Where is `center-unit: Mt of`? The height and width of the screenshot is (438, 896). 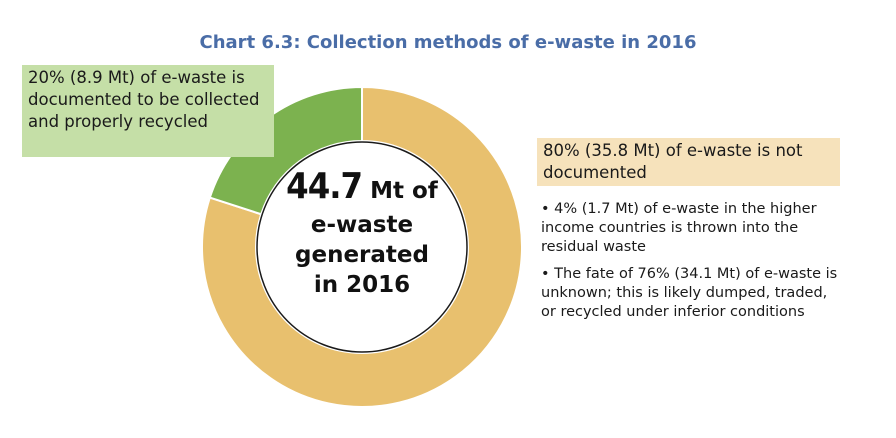 center-unit: Mt of is located at coordinates (404, 191).